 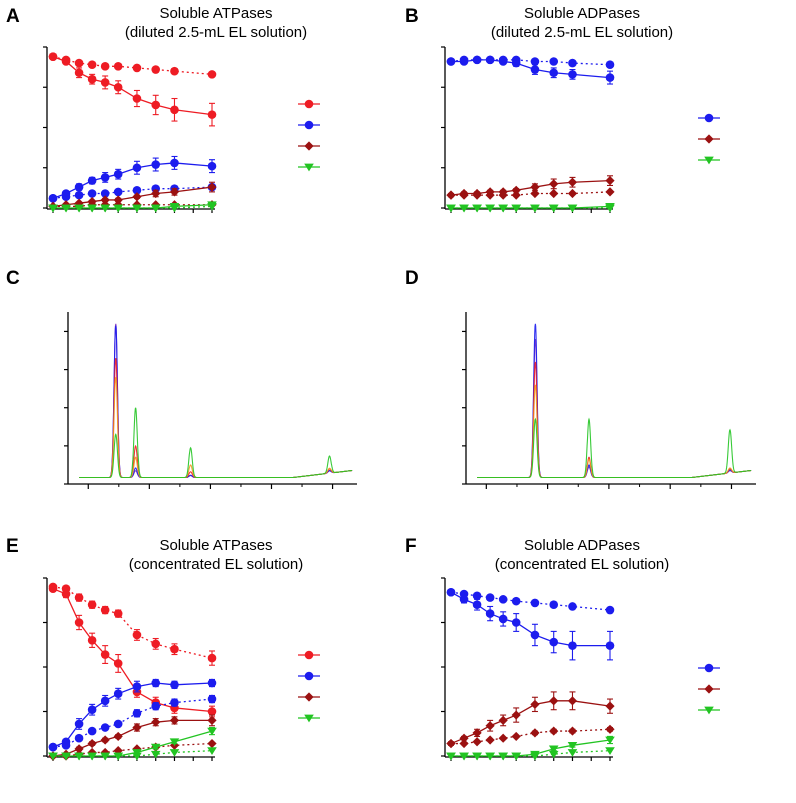 I want to click on panel-f-letter: F, so click(x=411, y=546).